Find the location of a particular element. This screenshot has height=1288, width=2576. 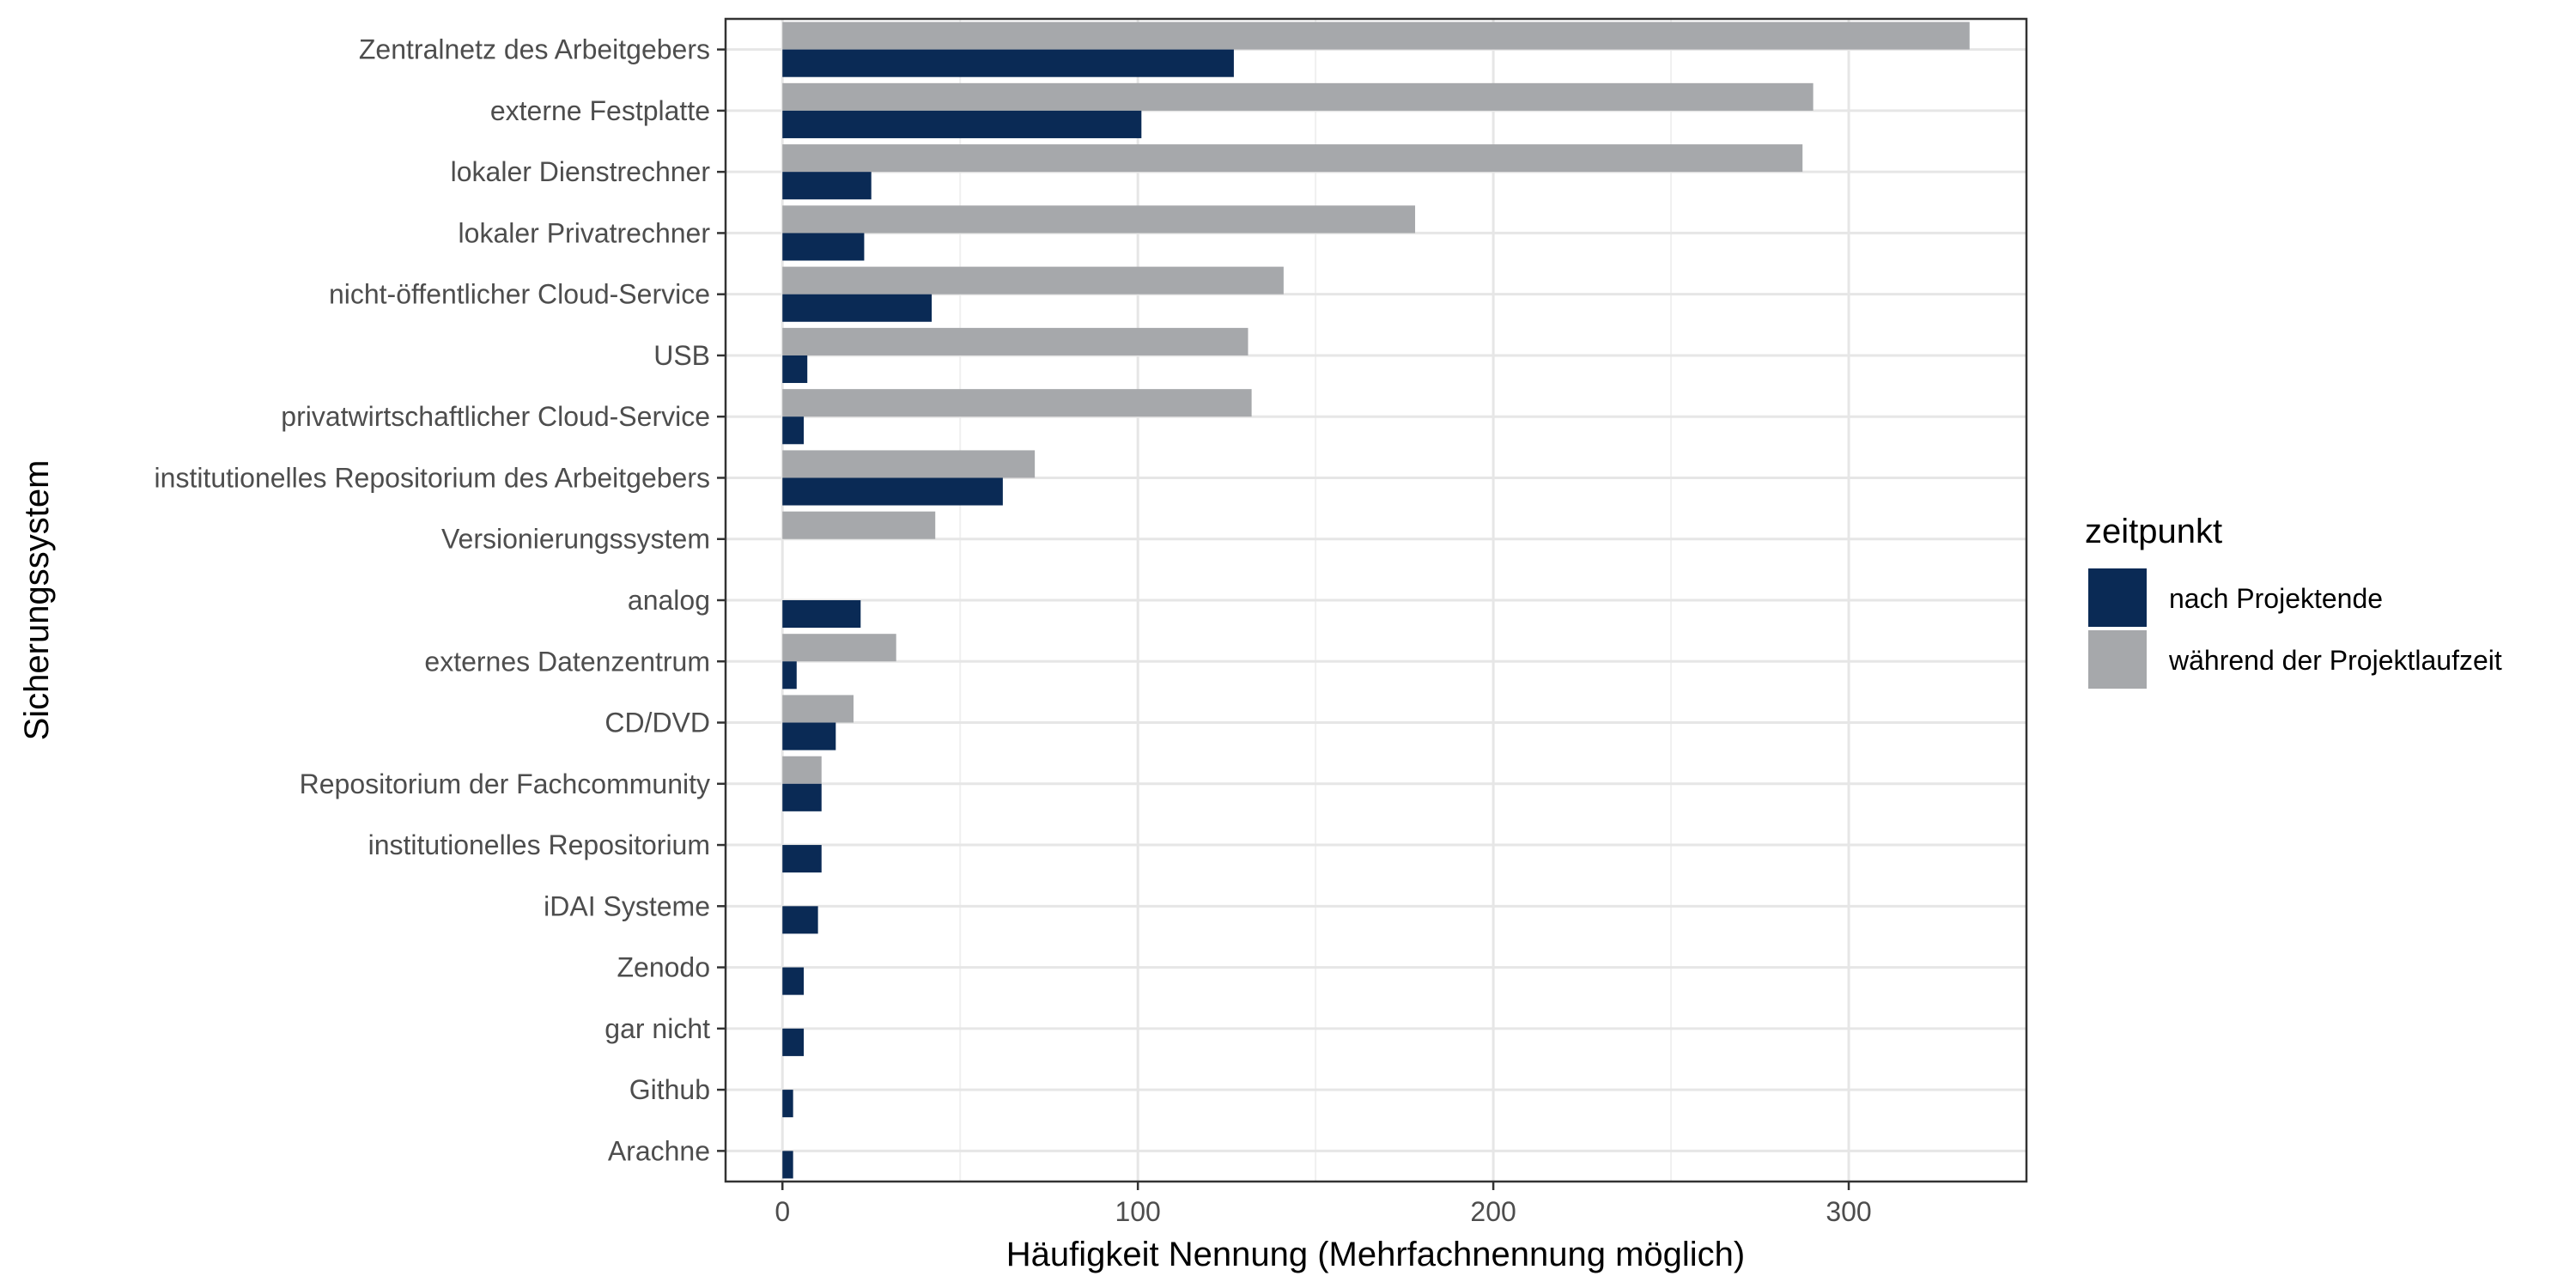

y-tick-label: analog is located at coordinates (669, 600).